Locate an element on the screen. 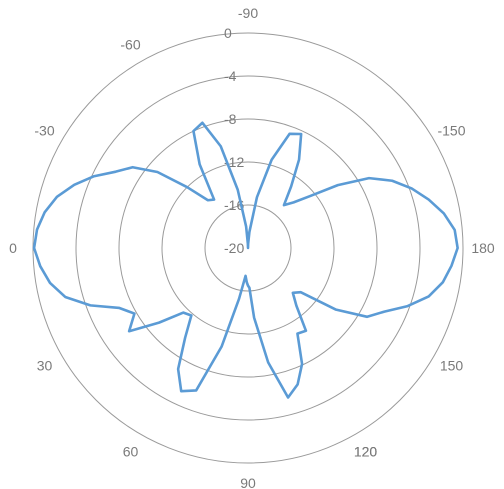  radial-tick-label: -8 is located at coordinates (230, 119).